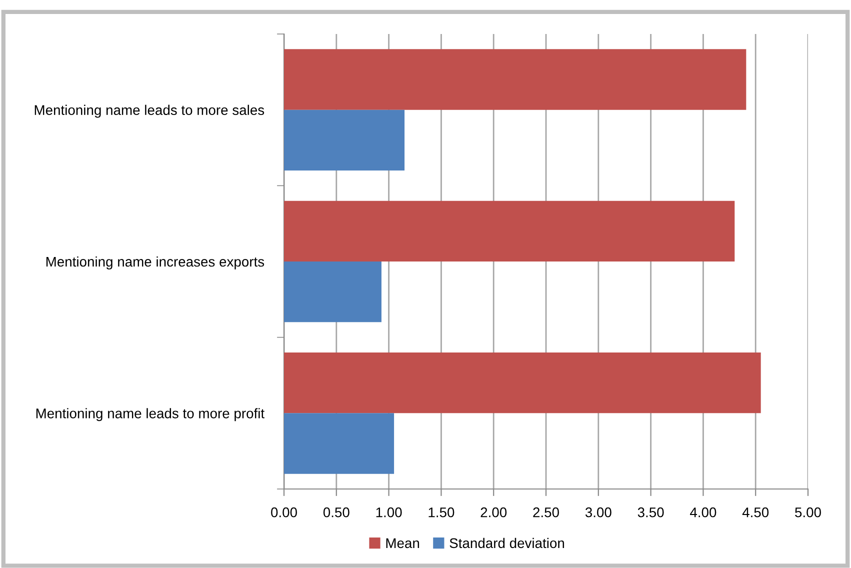 The height and width of the screenshot is (568, 851). Describe the element at coordinates (598, 512) in the screenshot. I see `x-tick-label: 3.00` at that location.